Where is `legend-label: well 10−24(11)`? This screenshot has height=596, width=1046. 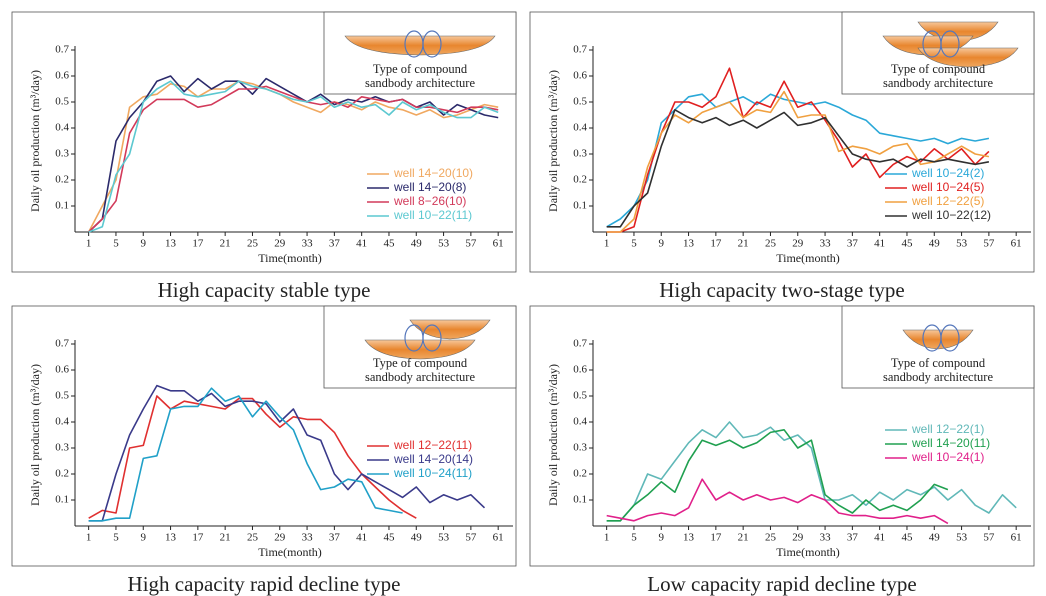
legend-label: well 10−24(11) is located at coordinates (432, 473).